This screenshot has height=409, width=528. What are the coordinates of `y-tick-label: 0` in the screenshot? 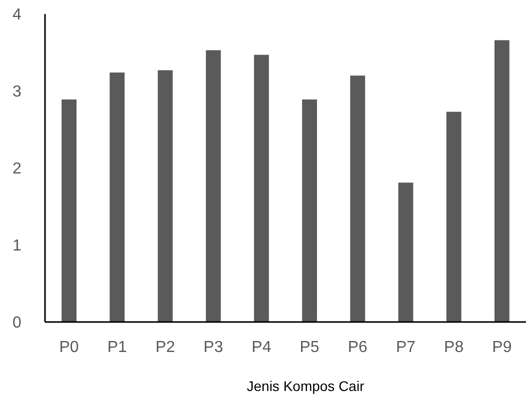 It's located at (17, 323).